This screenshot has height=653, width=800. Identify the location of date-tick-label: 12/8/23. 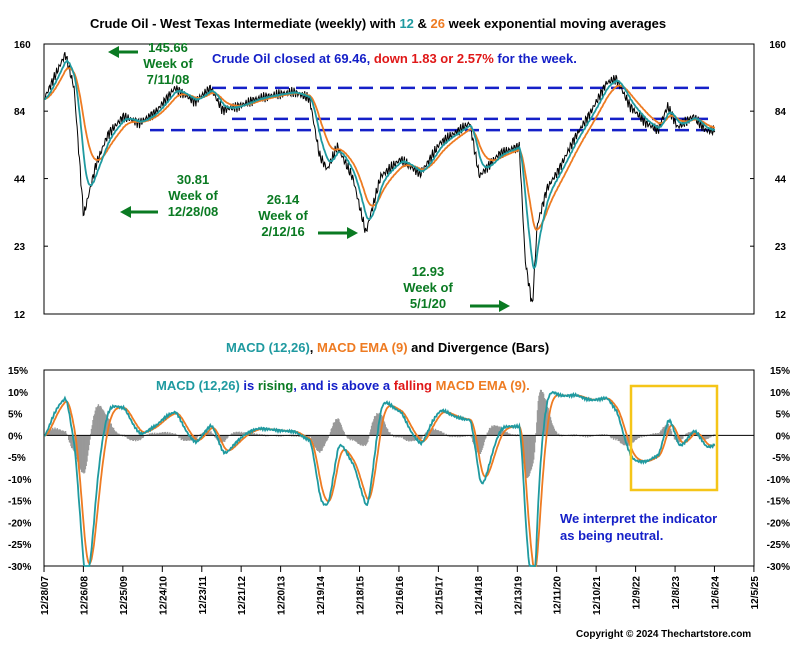
(676, 593).